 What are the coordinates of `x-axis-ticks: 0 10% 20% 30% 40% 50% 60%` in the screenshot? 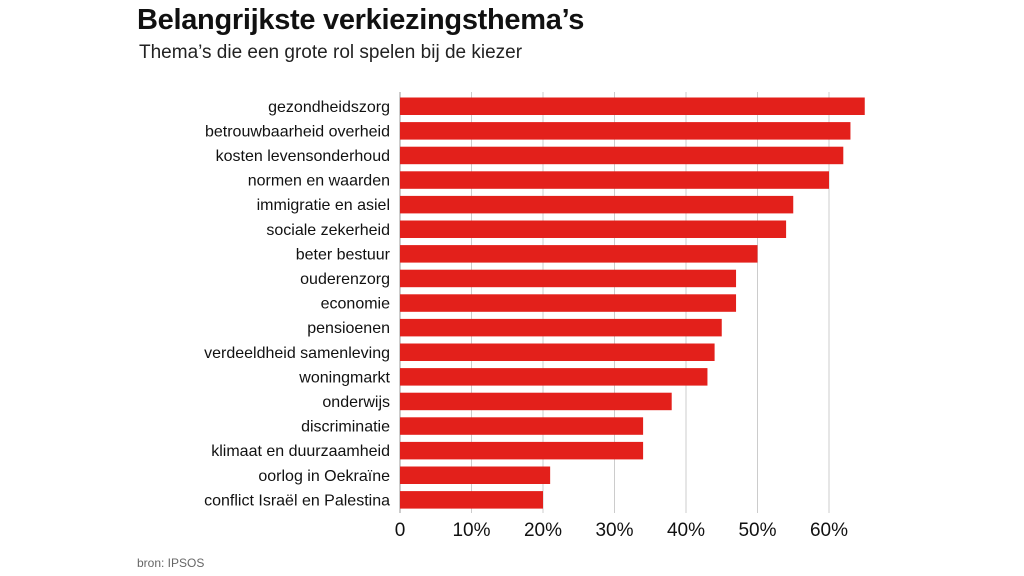 It's located at (621, 530).